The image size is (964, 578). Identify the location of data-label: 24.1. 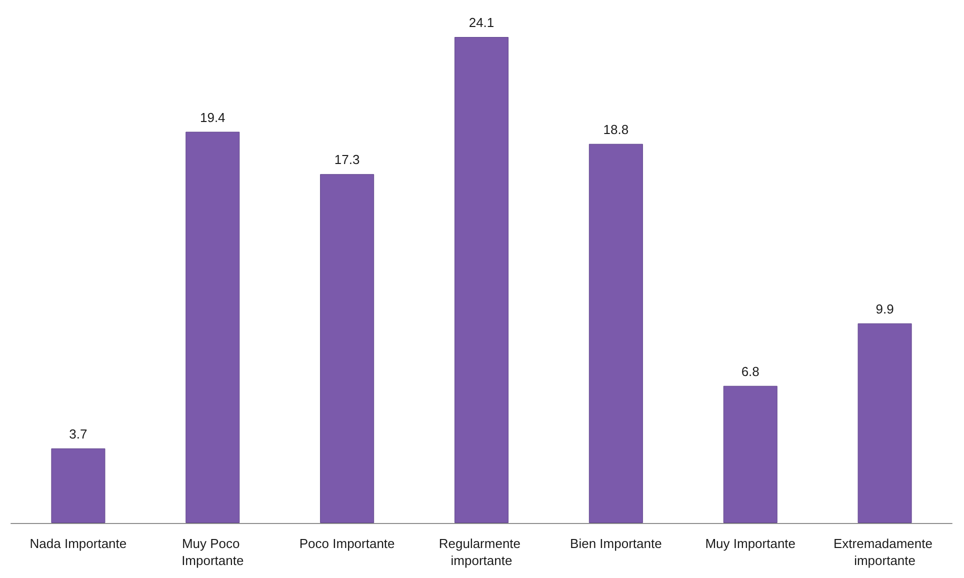
(481, 22).